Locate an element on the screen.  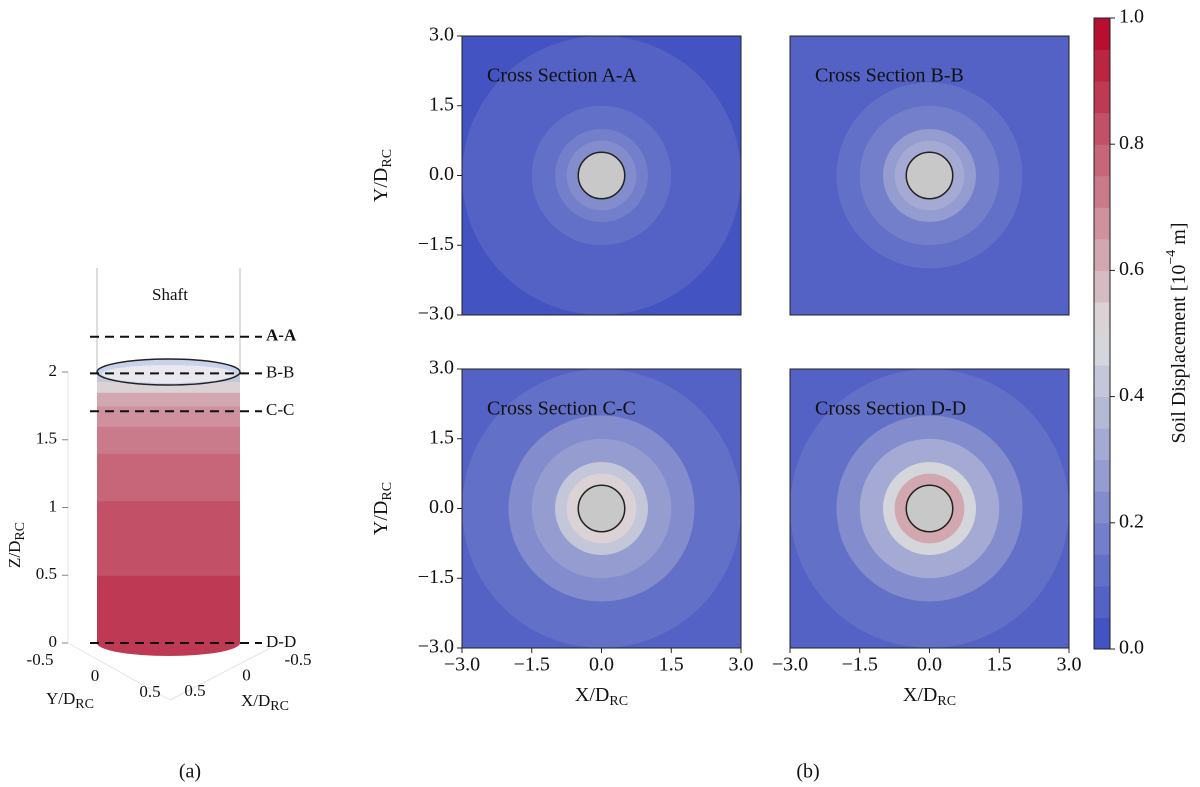
plot-title: Cross Section B-B is located at coordinates (889, 76).